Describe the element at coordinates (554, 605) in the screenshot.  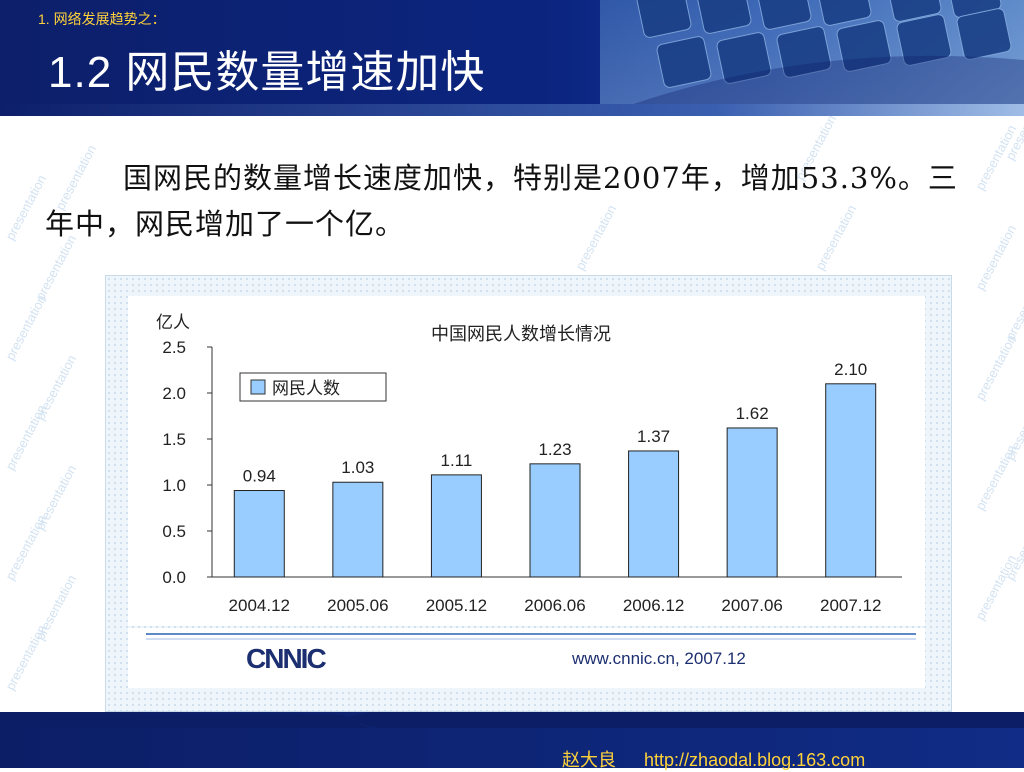
I see `x-tick-label: 2006.06` at that location.